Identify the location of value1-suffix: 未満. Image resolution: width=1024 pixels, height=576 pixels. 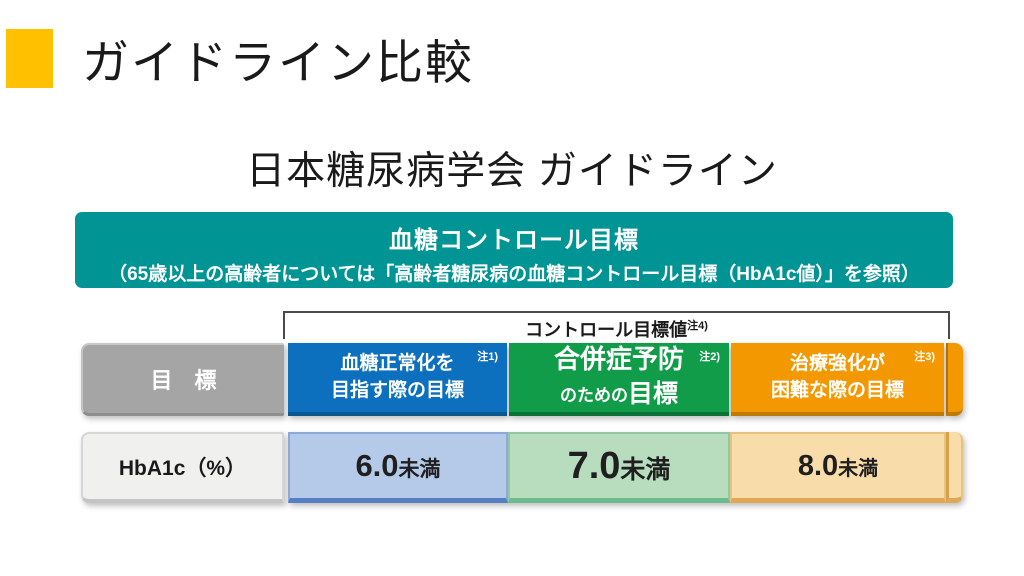
(419, 469).